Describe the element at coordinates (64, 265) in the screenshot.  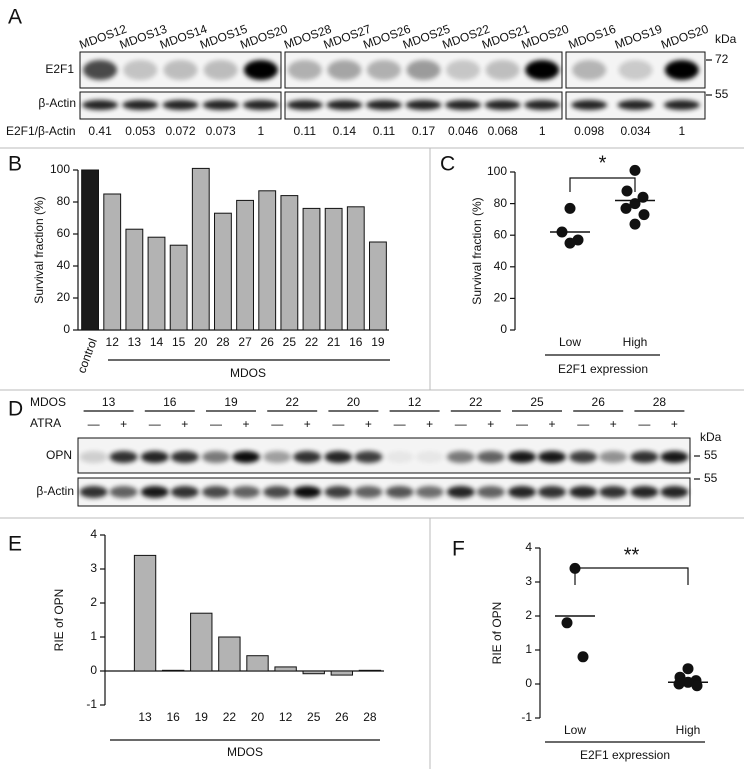
I see `y-tick-label: 40` at that location.